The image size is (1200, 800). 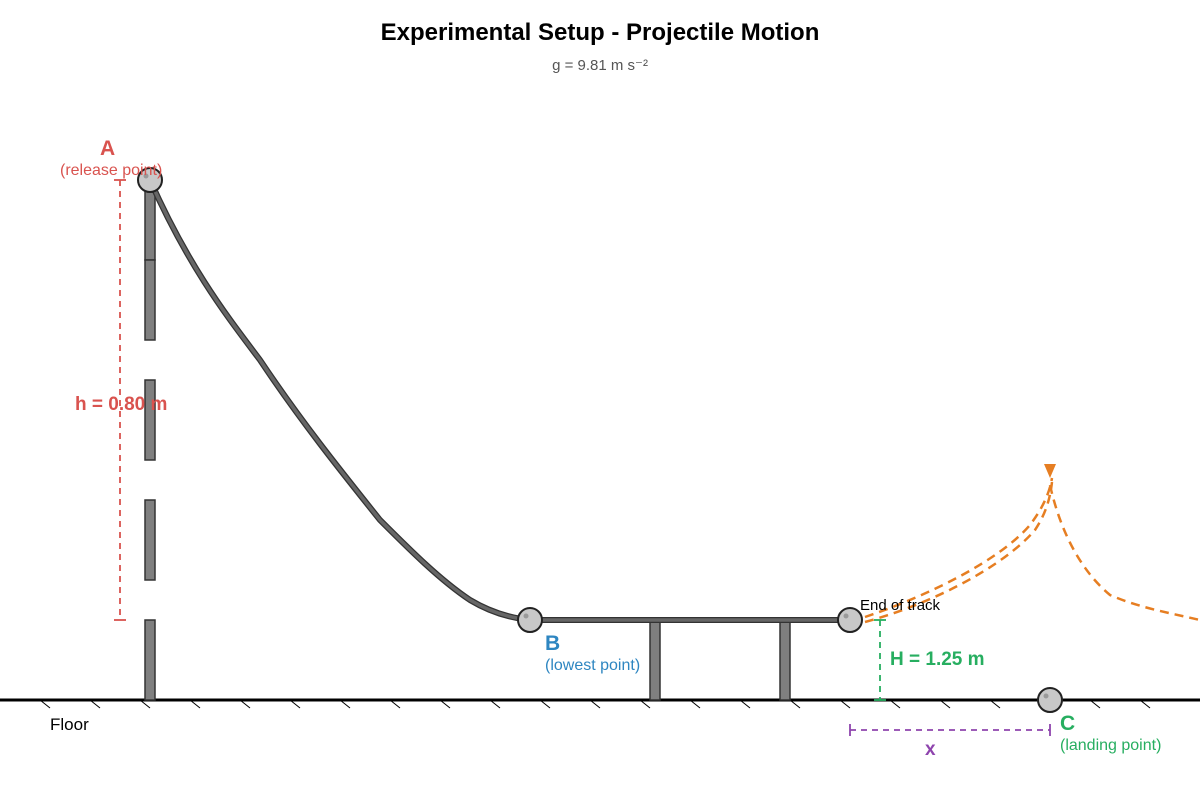 What do you see at coordinates (69, 724) in the screenshot?
I see `floor-label: Floor` at bounding box center [69, 724].